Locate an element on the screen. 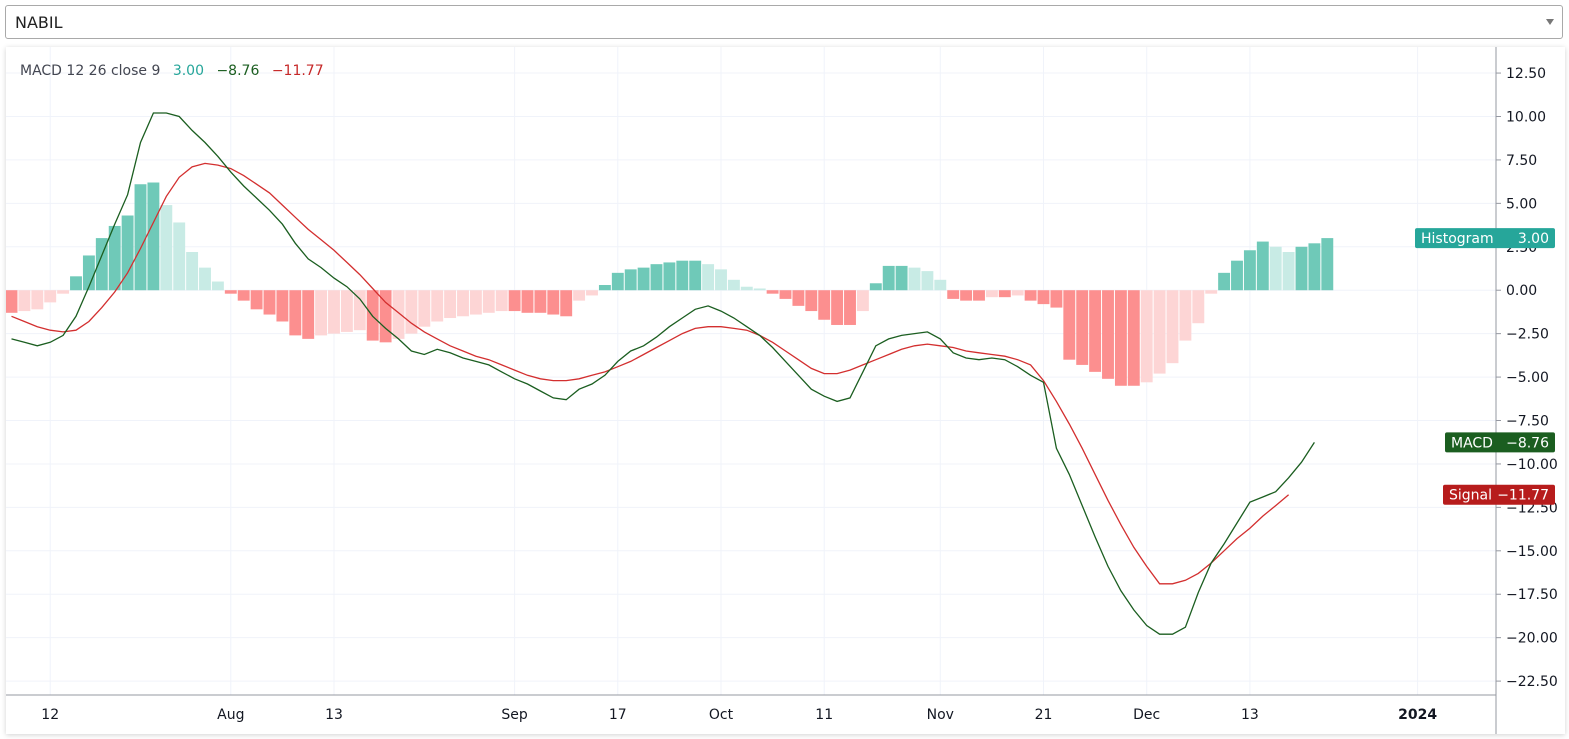 This screenshot has width=1569, height=739. symbol-select: NABIL is located at coordinates (784, 22).